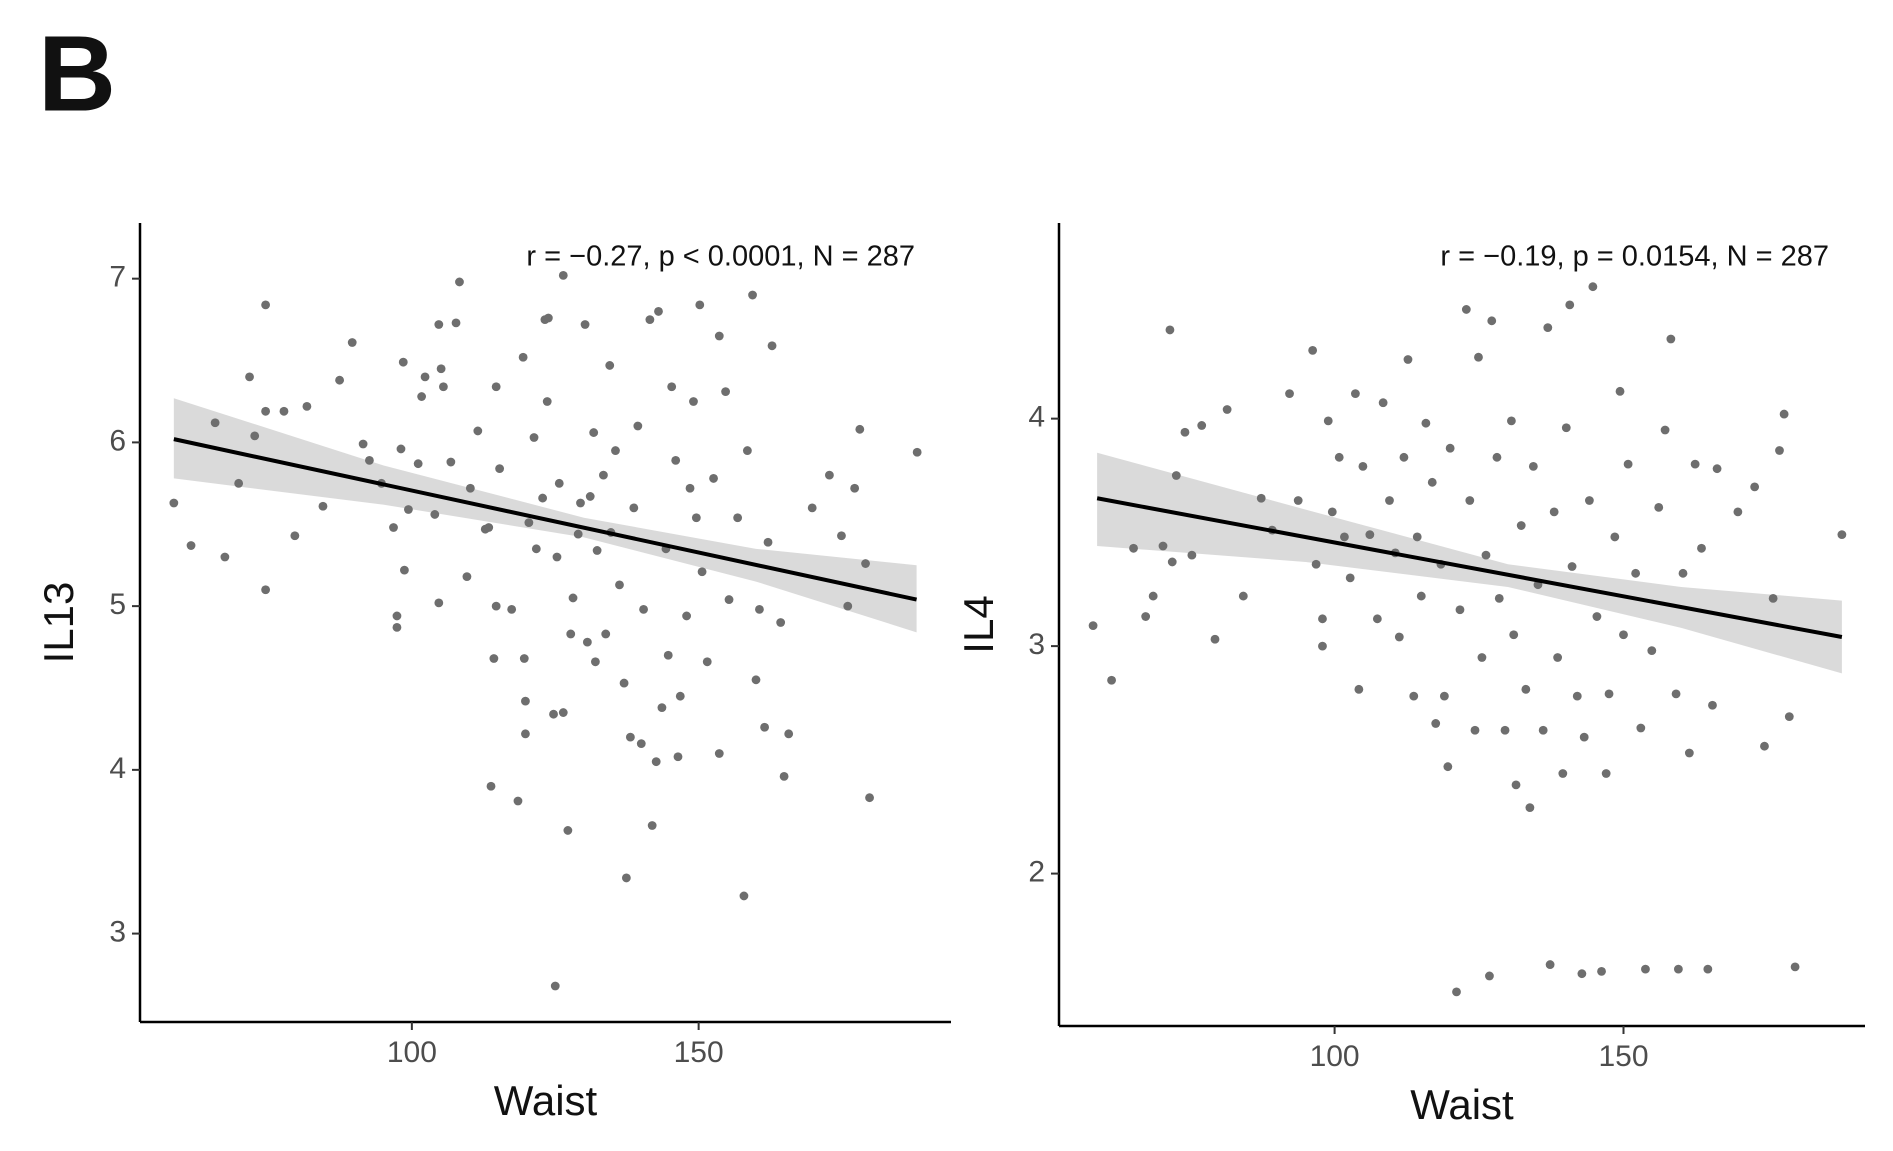 The width and height of the screenshot is (1893, 1151). What do you see at coordinates (117, 440) in the screenshot?
I see `y-tick-label: 6` at bounding box center [117, 440].